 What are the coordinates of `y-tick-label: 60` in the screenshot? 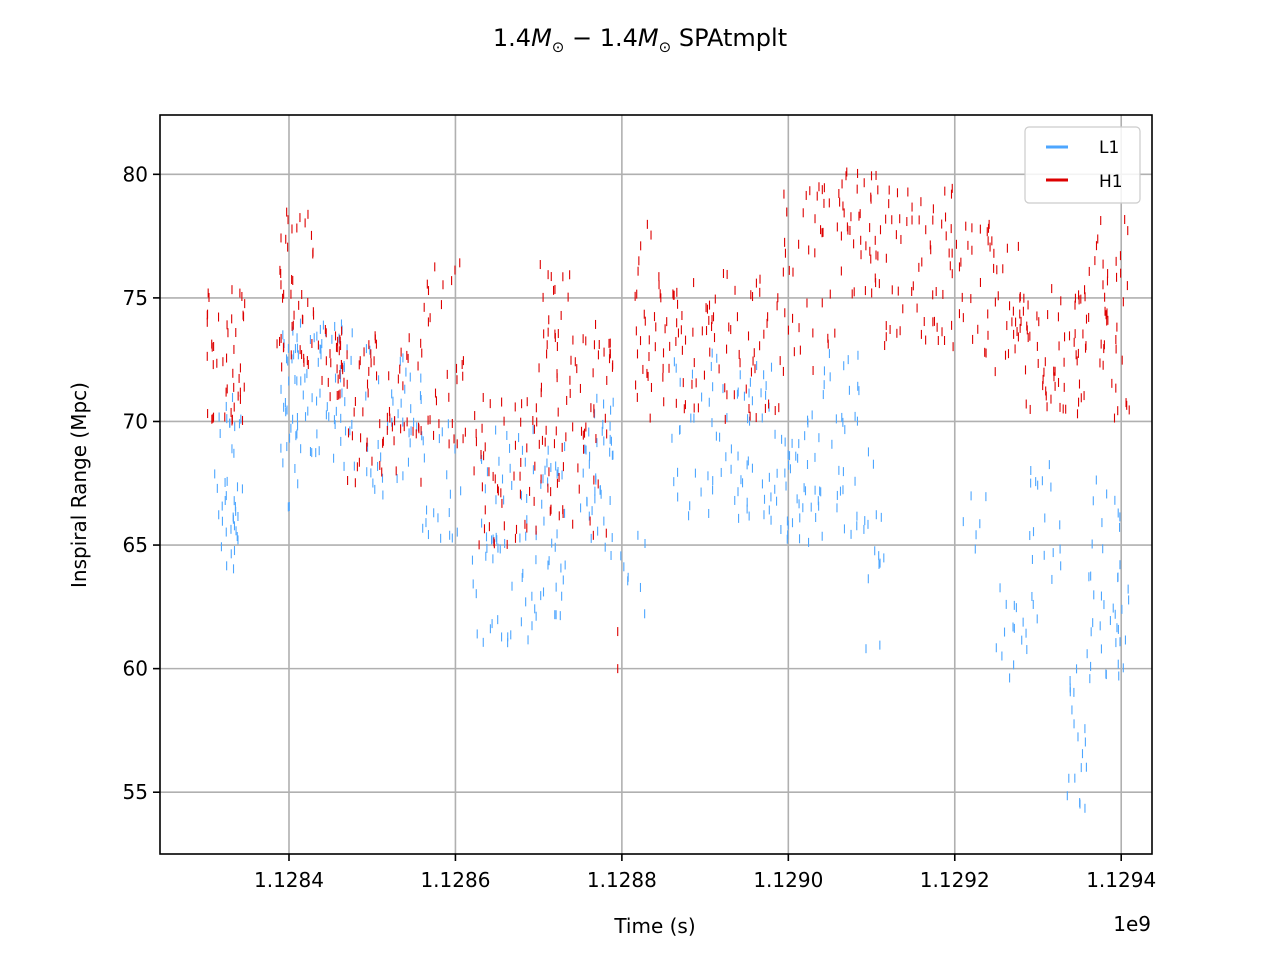 It's located at (135, 669).